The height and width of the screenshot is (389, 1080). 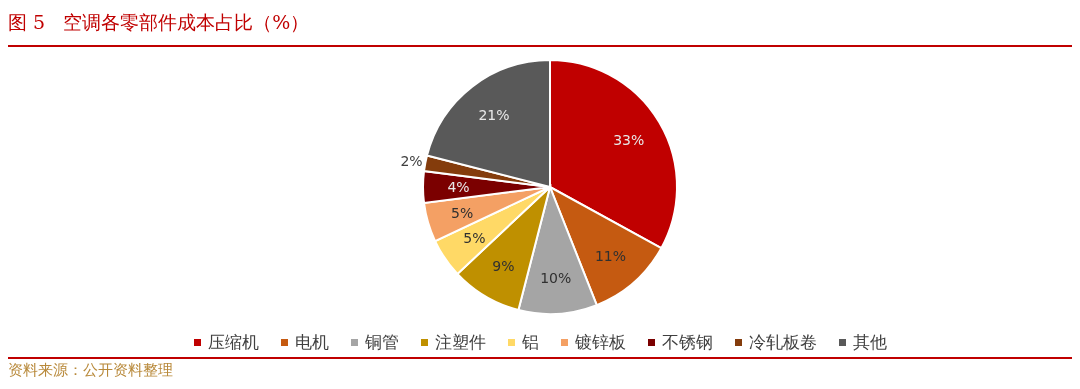 I want to click on chart-title: 图 5 空调各零部件成本占比（%）, so click(x=159, y=22).